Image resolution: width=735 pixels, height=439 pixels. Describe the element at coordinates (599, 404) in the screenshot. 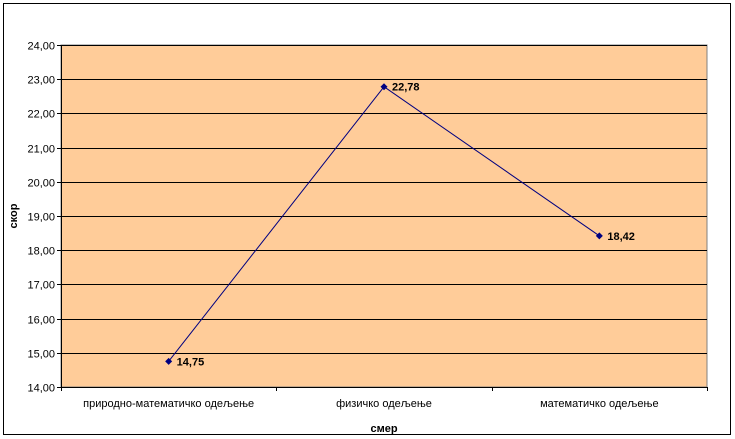

I see `x-tick-label: математичко одељење` at that location.